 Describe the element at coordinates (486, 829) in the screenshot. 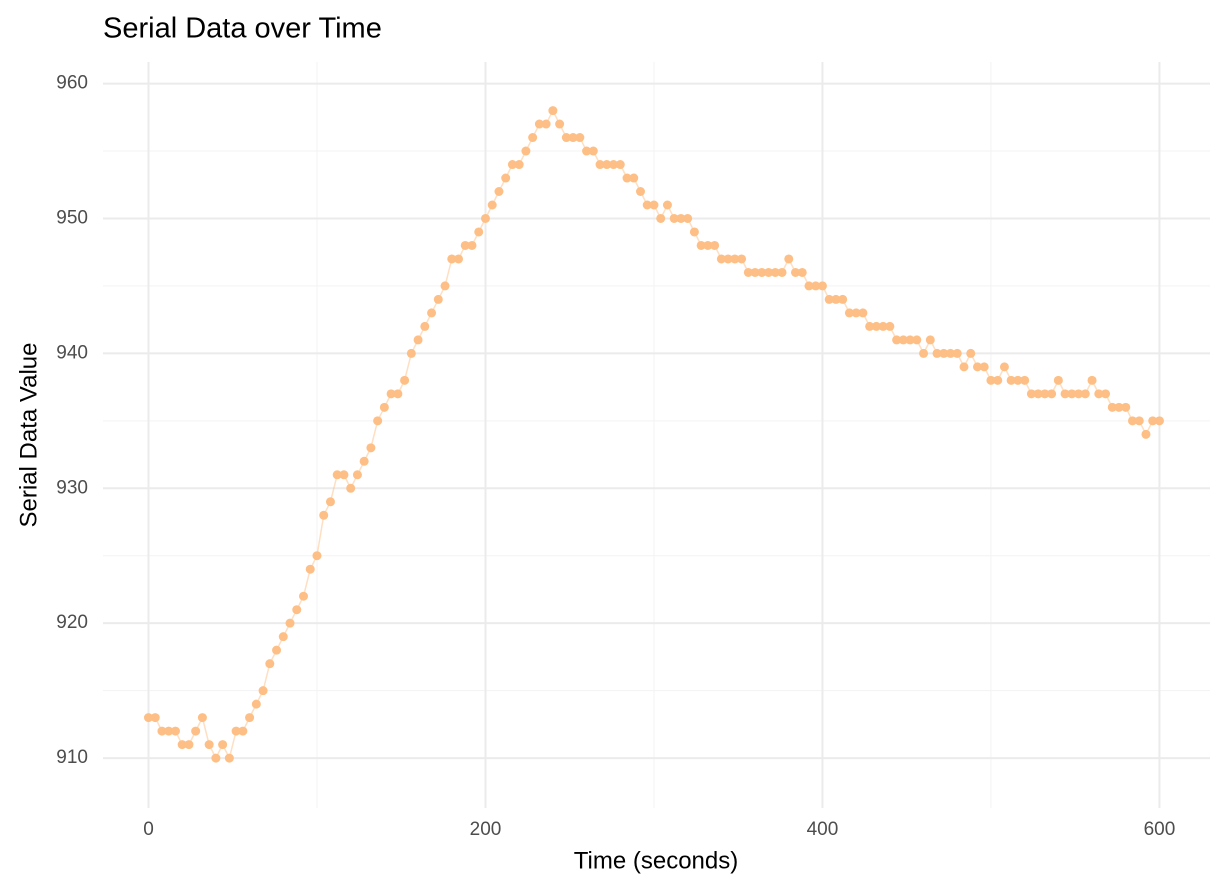

I see `x-tick-label: 200` at that location.